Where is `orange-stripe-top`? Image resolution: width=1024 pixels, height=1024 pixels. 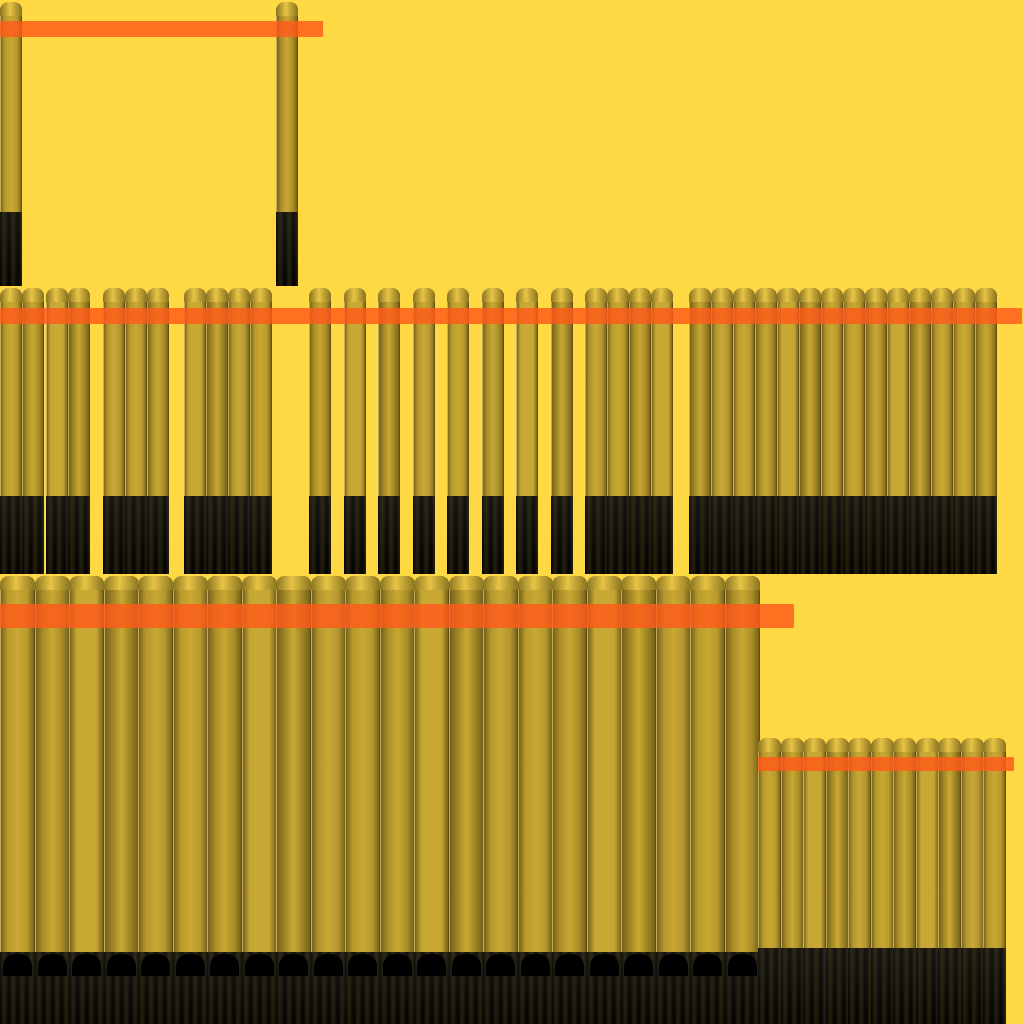 orange-stripe-top is located at coordinates (161, 29).